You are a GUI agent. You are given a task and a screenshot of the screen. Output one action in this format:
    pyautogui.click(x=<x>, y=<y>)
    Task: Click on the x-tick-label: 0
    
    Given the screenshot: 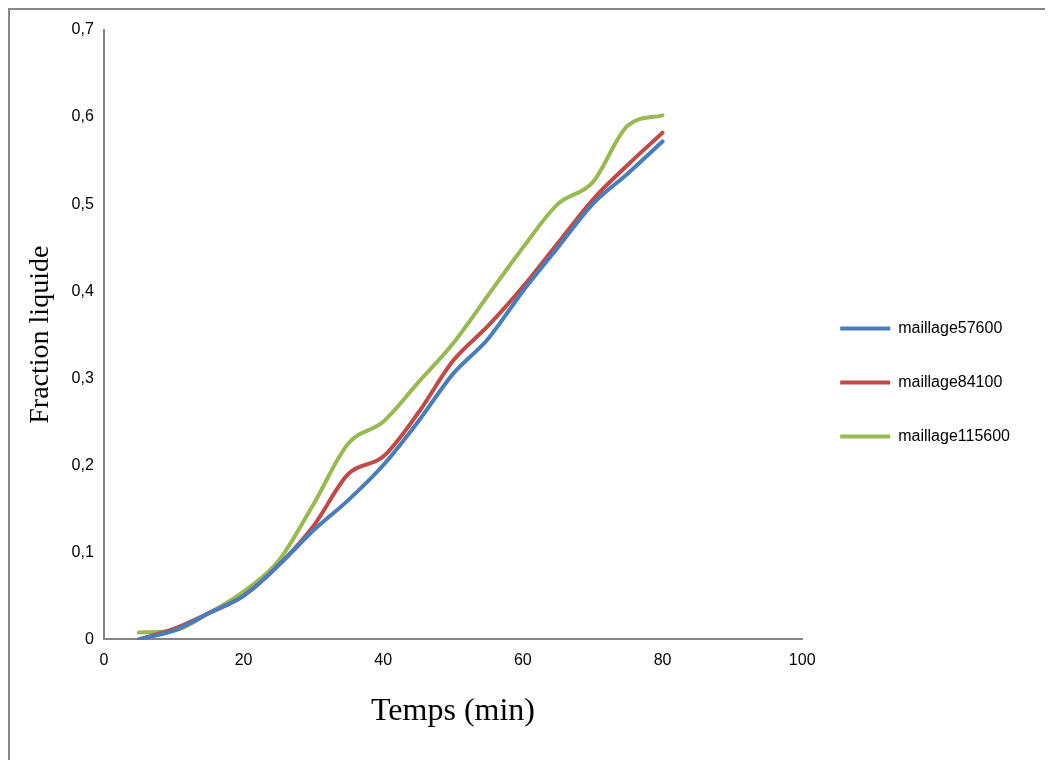 What is the action you would take?
    pyautogui.click(x=104, y=660)
    